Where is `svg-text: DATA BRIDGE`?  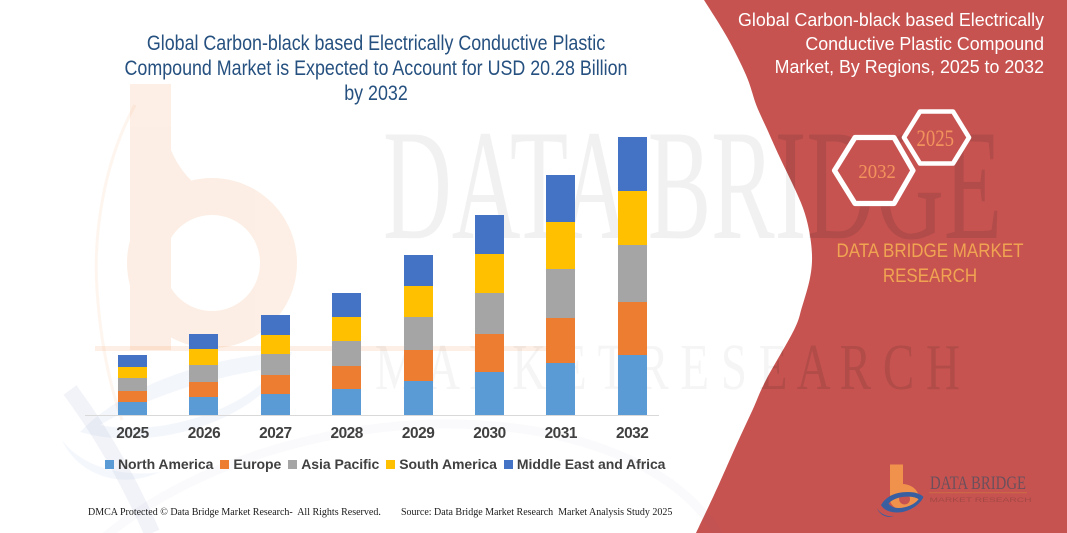 svg-text: DATA BRIDGE is located at coordinates (978, 484).